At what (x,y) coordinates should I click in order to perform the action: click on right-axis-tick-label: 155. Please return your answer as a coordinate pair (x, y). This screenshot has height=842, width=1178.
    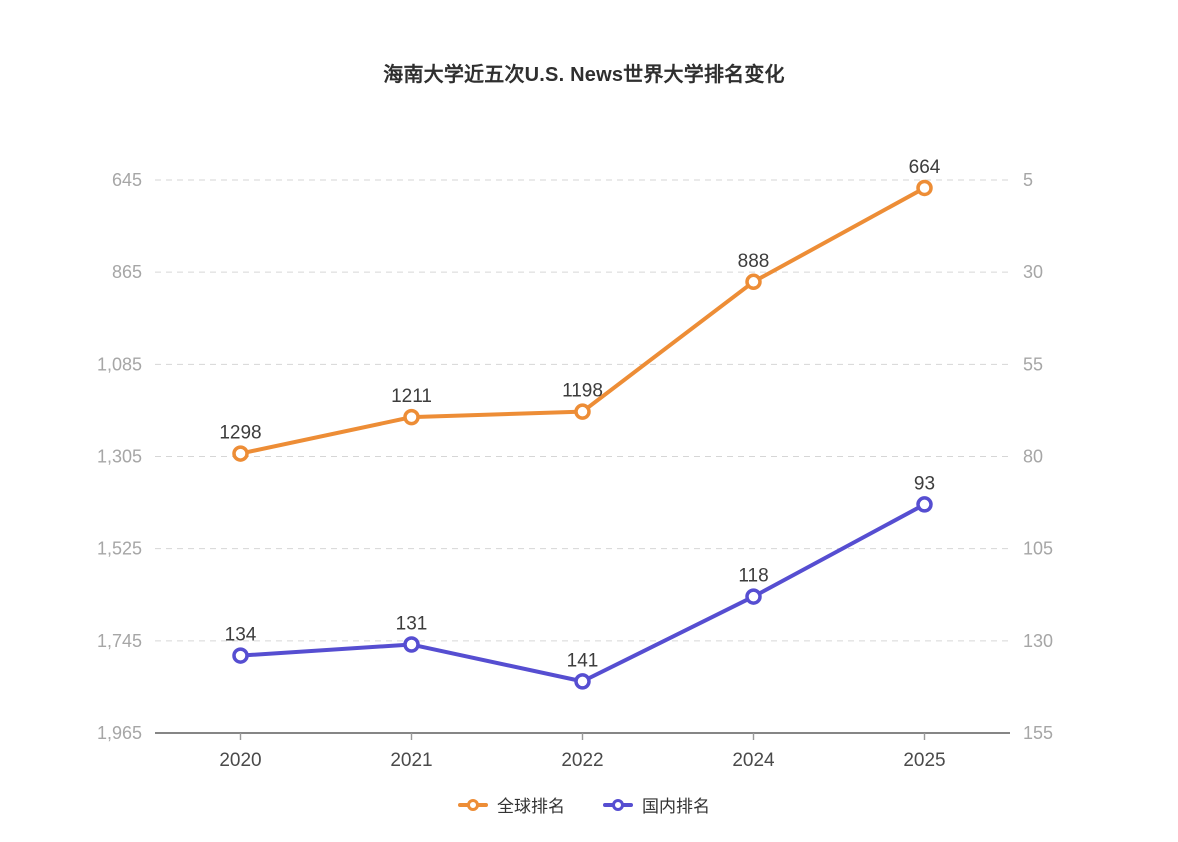
    Looking at the image, I should click on (1038, 733).